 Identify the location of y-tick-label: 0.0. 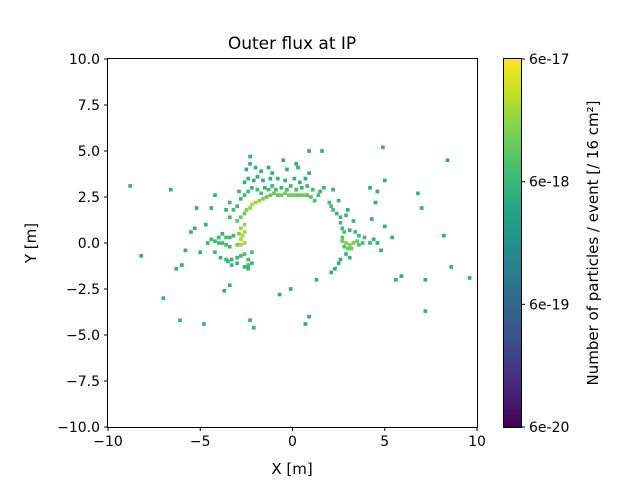
(89, 244).